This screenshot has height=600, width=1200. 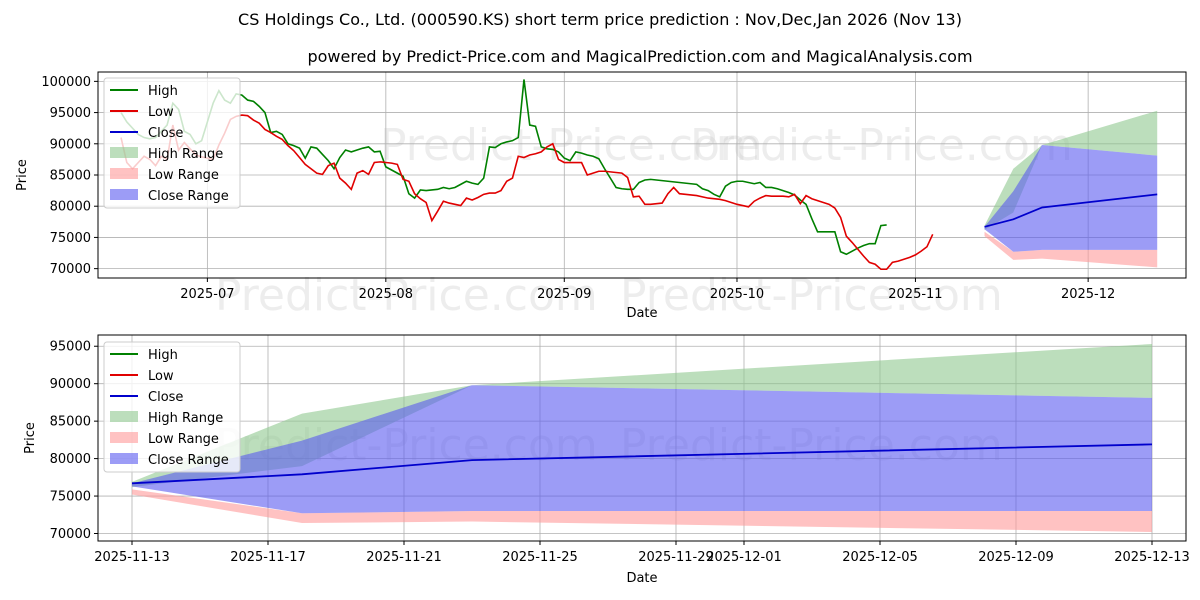 What do you see at coordinates (564, 294) in the screenshot?
I see `x-tick-label: 2025-09` at bounding box center [564, 294].